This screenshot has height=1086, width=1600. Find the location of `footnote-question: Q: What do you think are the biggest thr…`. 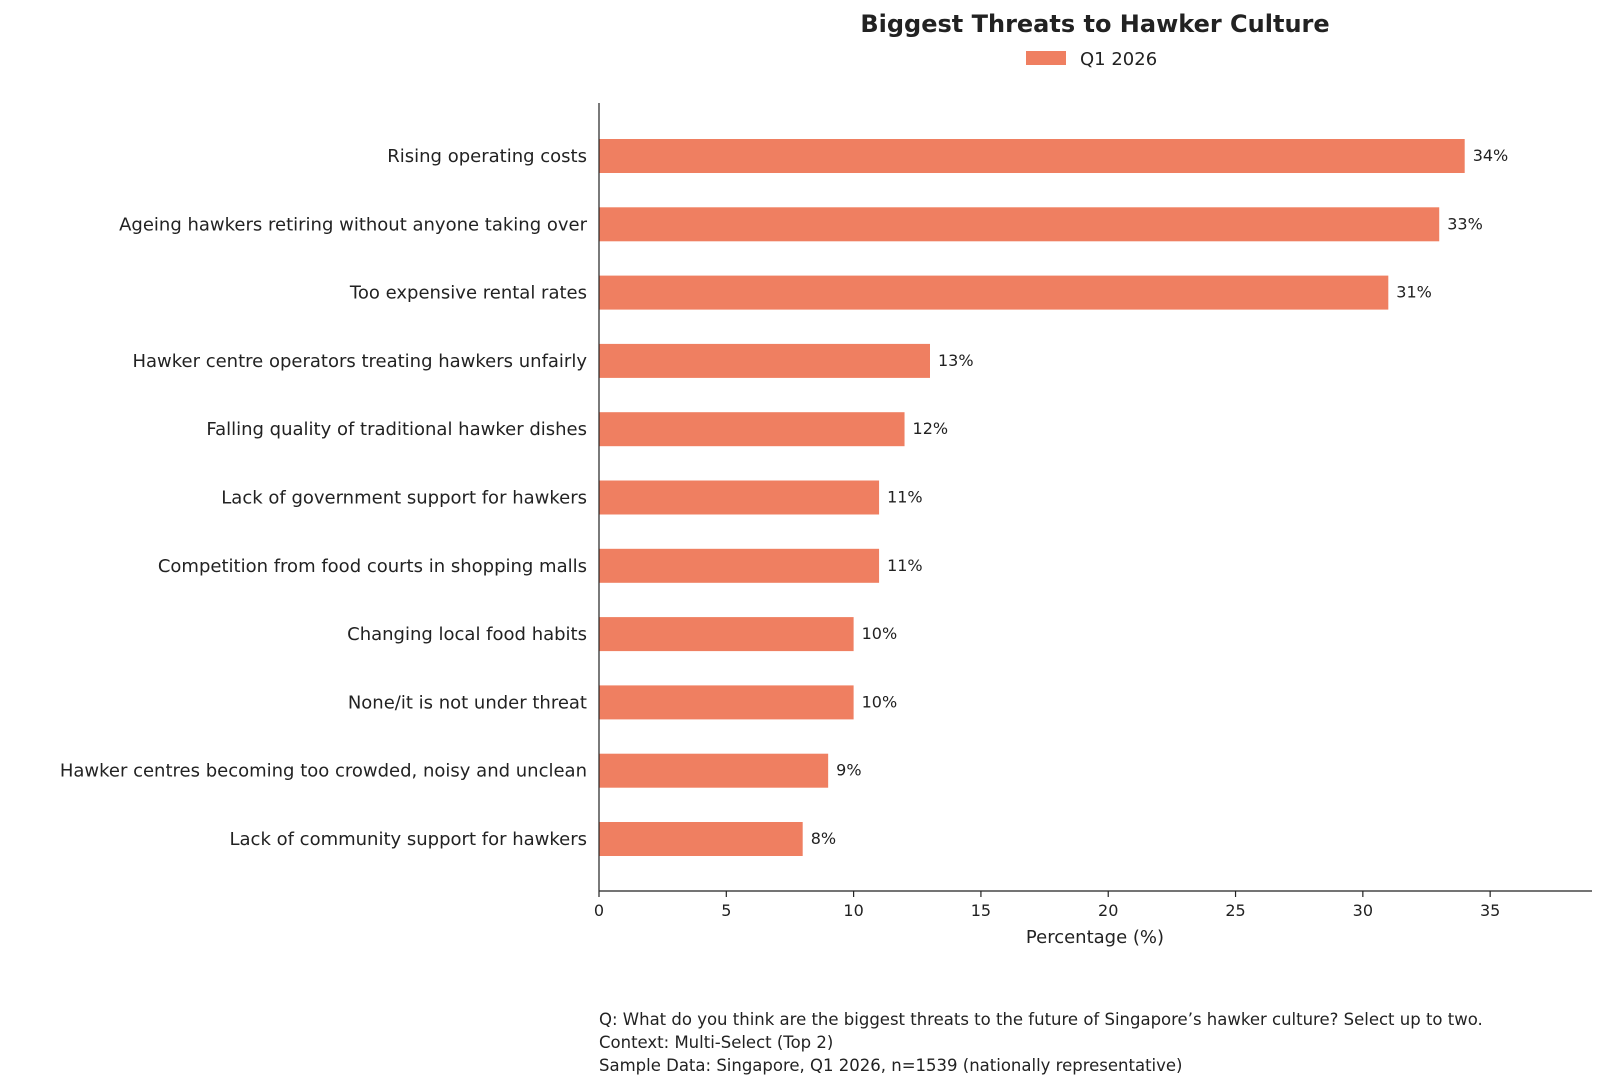

footnote-question: Q: What do you think are the biggest thr… is located at coordinates (1041, 1019).